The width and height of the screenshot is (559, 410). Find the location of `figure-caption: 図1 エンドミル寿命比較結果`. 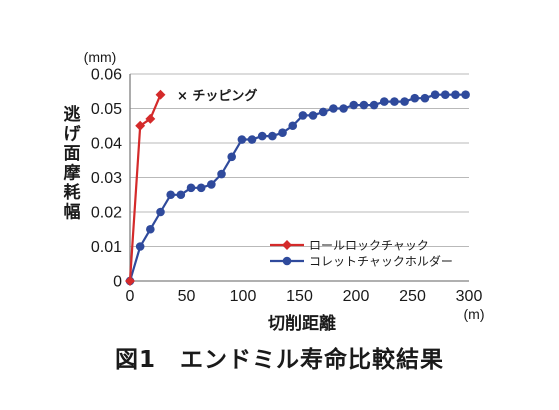

figure-caption: 図1 エンドミル寿命比較結果 is located at coordinates (279, 360).